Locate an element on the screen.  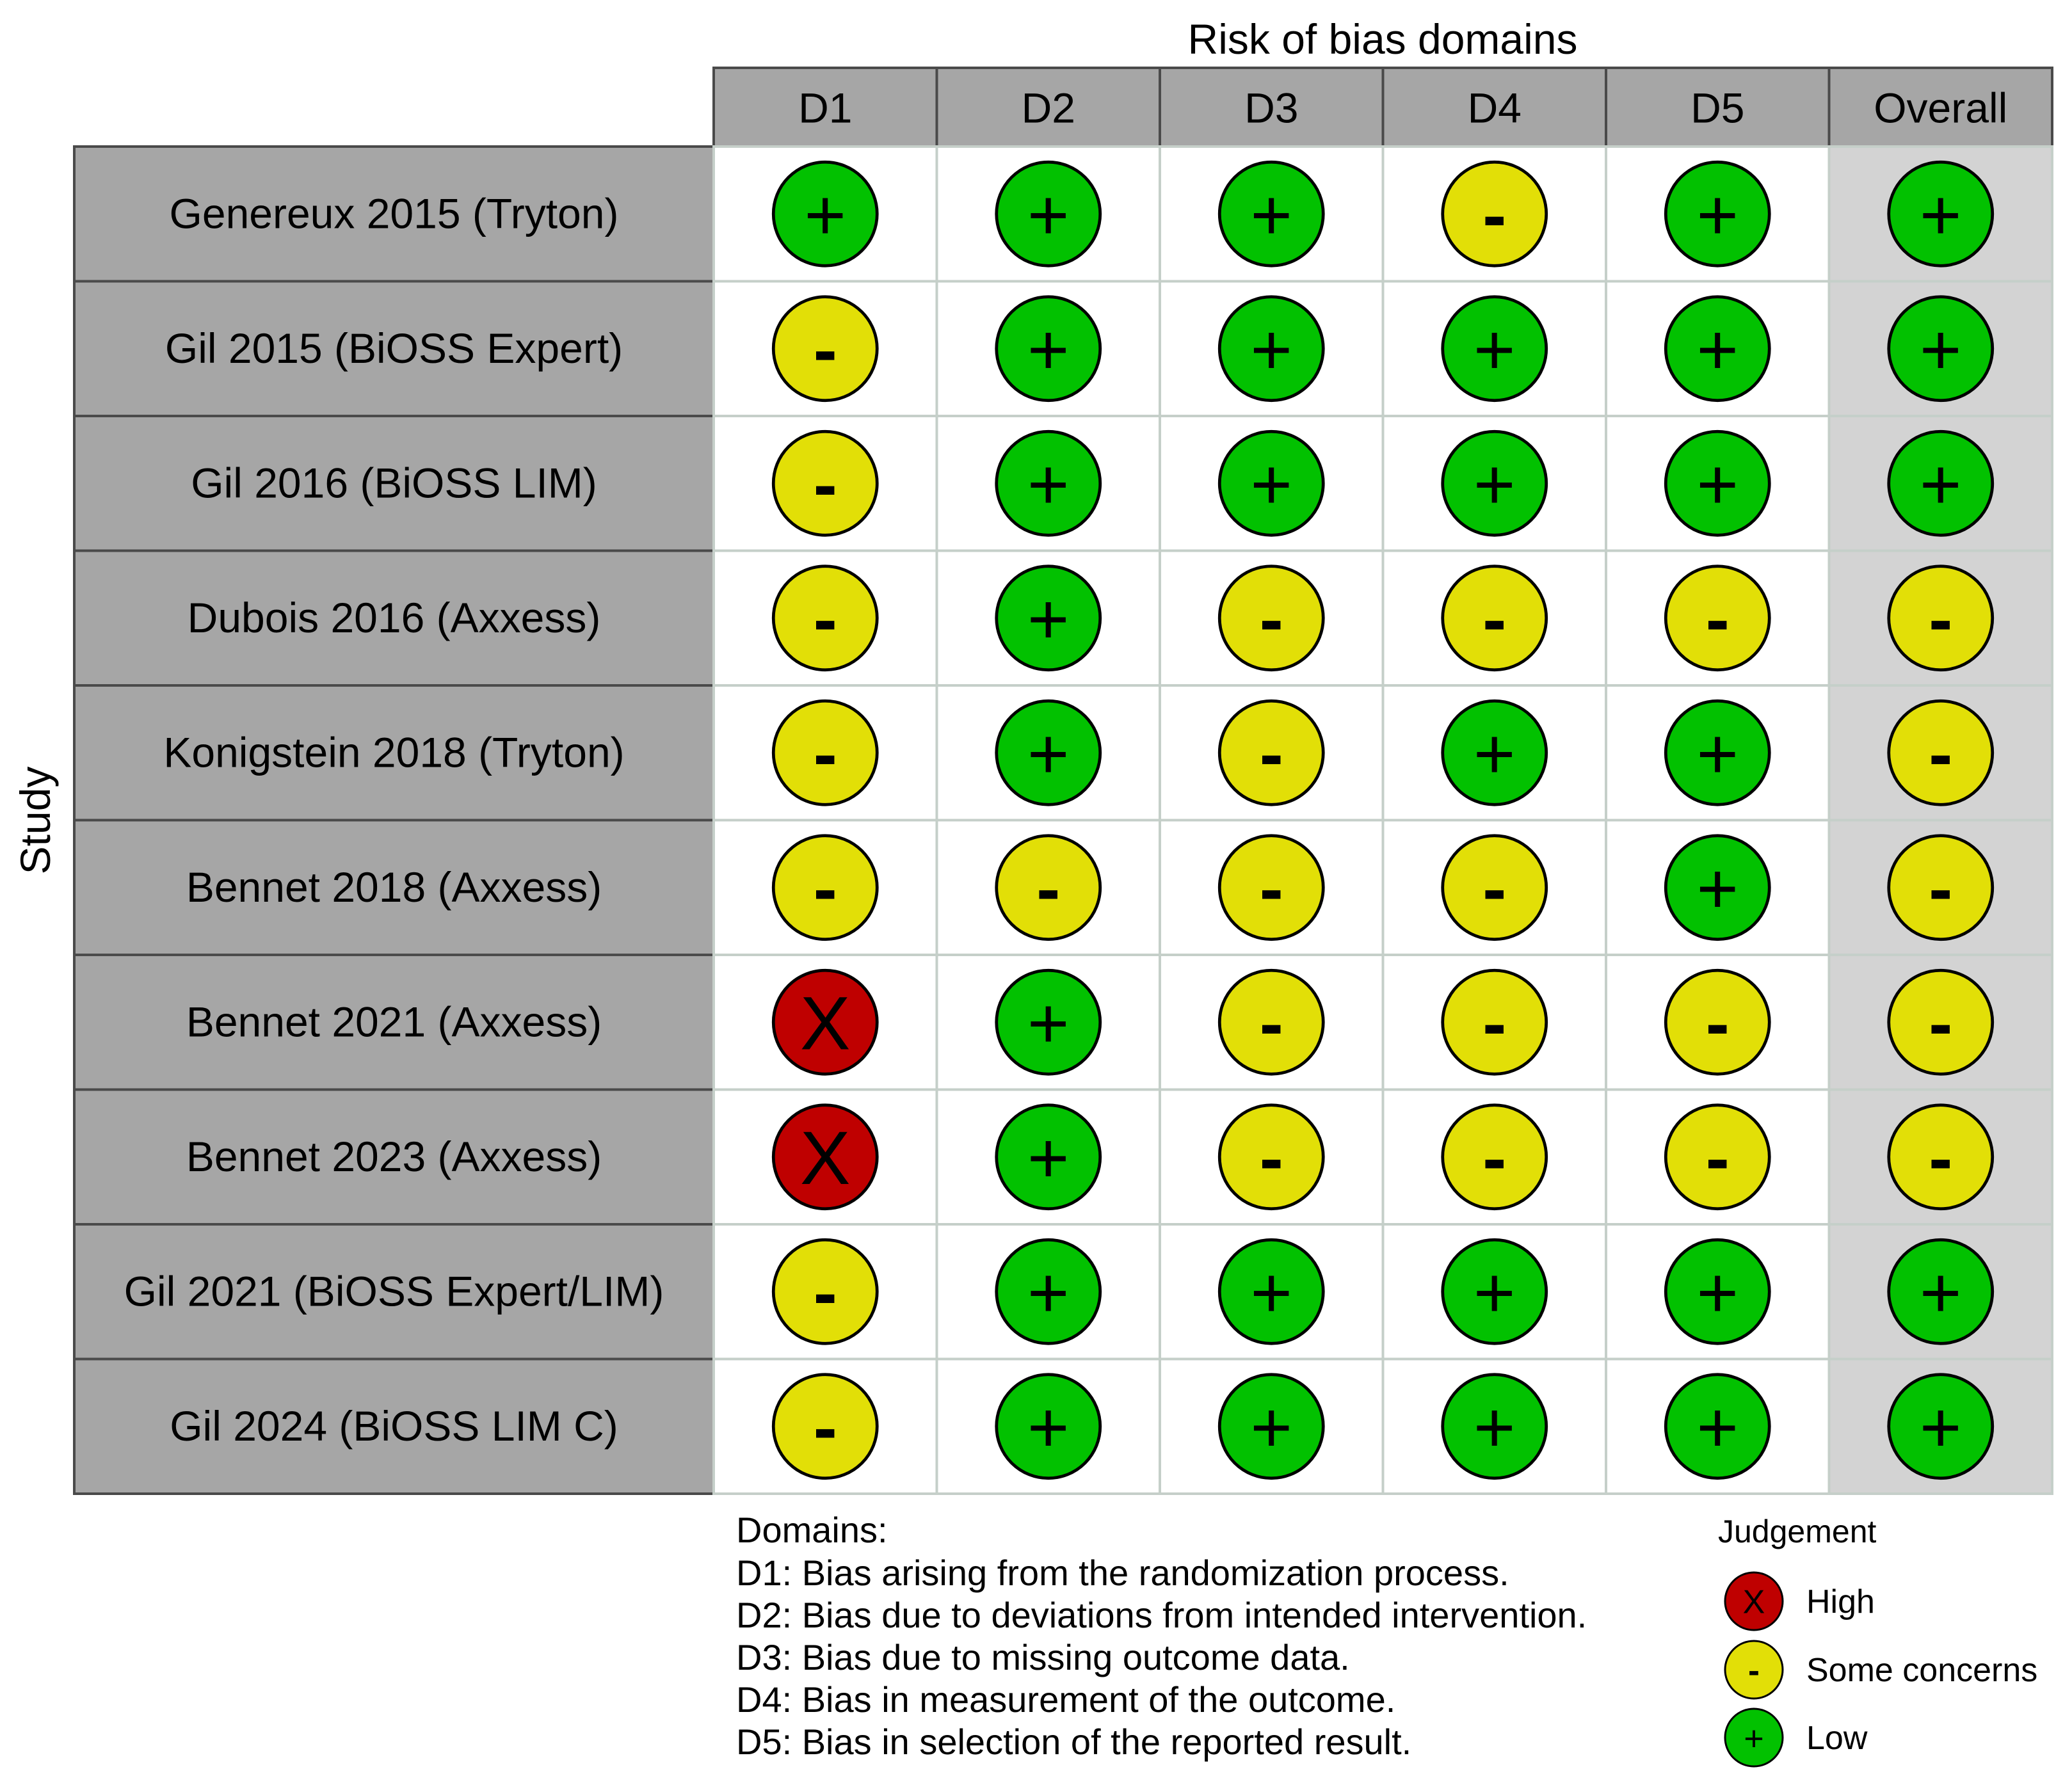
study-label: Bennet 2023 (Axxess) is located at coordinates (394, 1157).